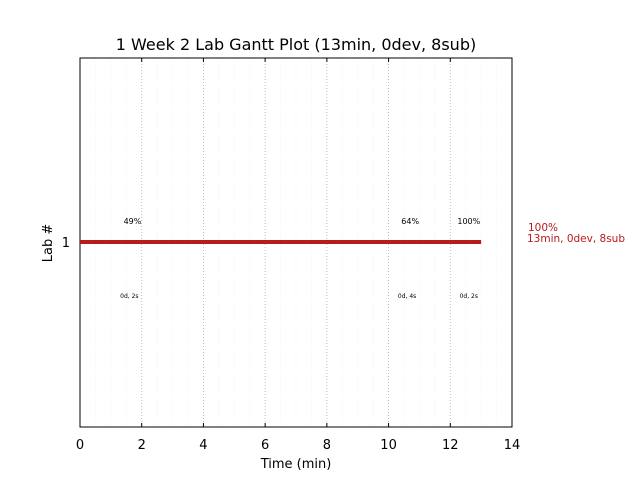 The image size is (640, 480). I want to click on x-tick-label: 12, so click(450, 445).